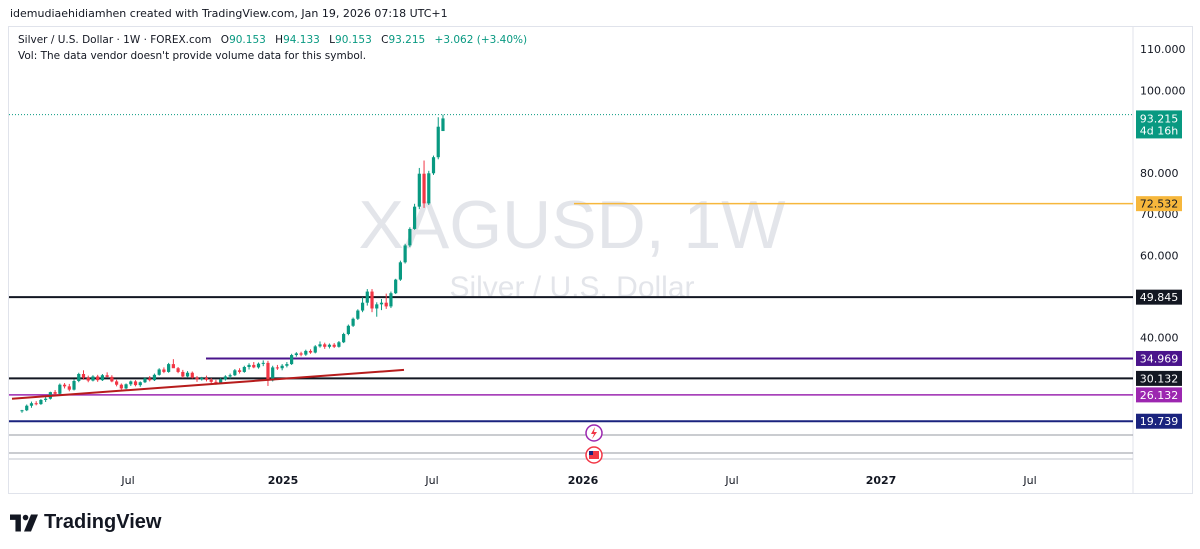 This screenshot has width=1200, height=549. Describe the element at coordinates (225, 40) in the screenshot. I see `open-label: O` at that location.